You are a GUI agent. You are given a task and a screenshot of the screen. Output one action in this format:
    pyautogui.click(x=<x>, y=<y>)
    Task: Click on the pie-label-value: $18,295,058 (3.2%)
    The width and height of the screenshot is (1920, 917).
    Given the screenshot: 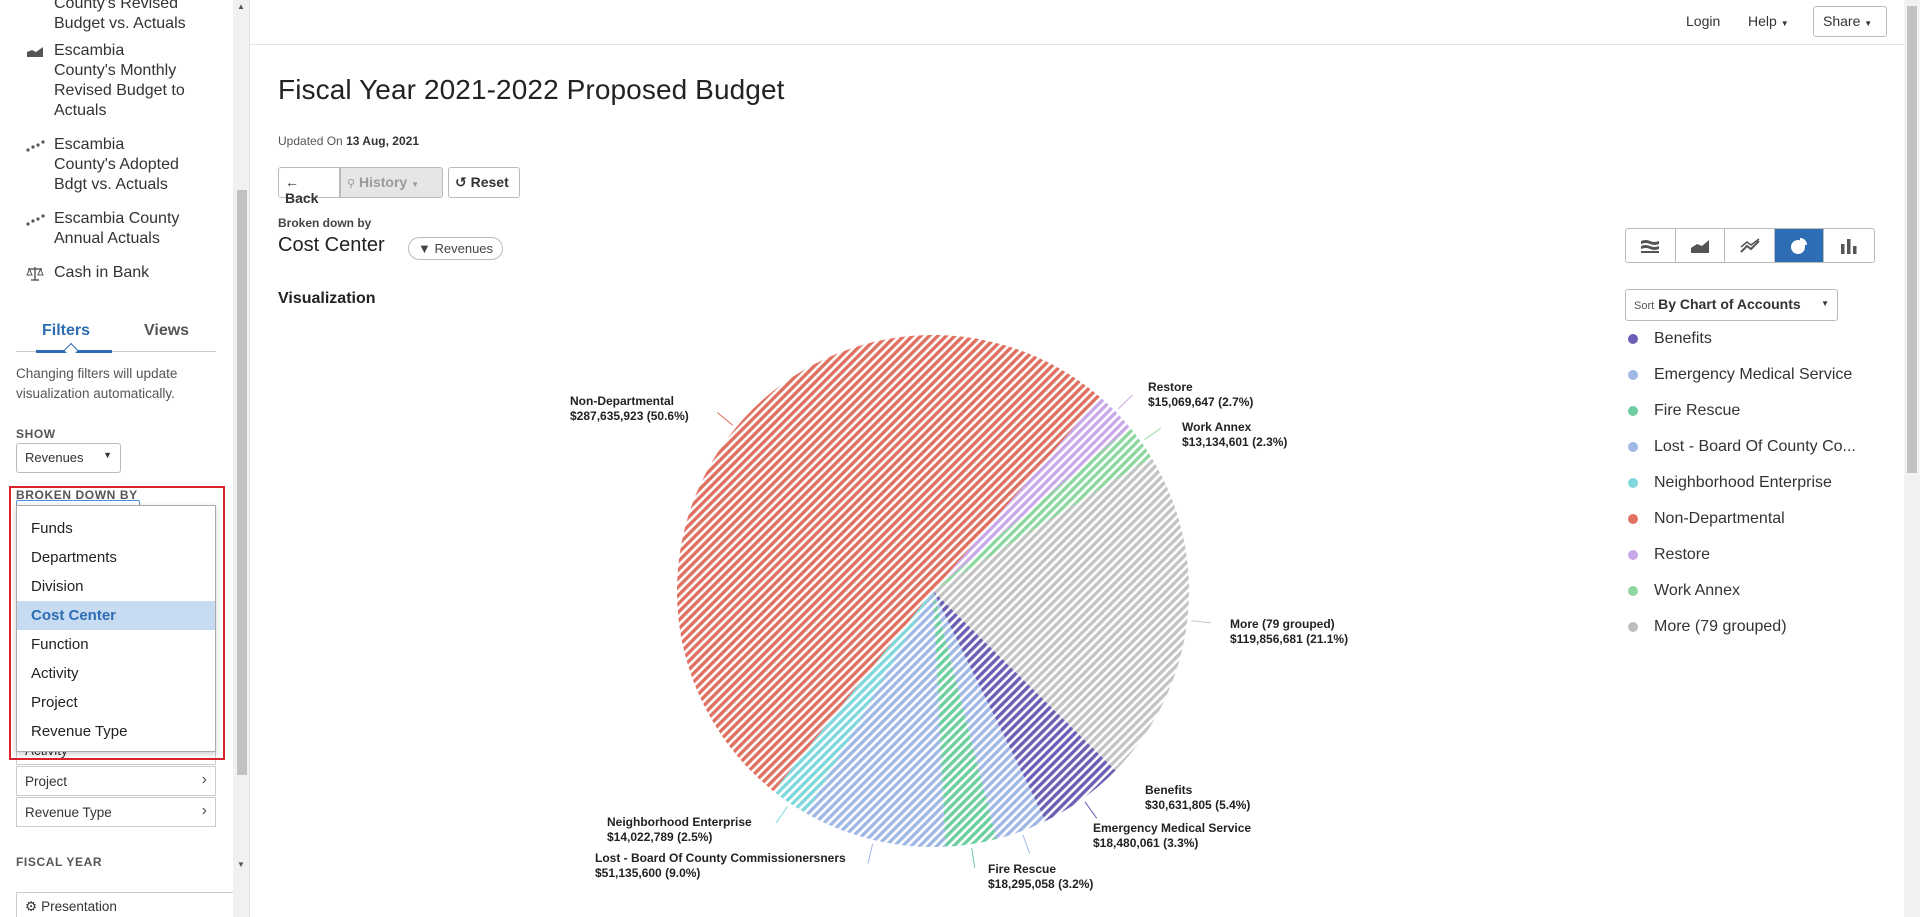 What is the action you would take?
    pyautogui.click(x=1040, y=884)
    